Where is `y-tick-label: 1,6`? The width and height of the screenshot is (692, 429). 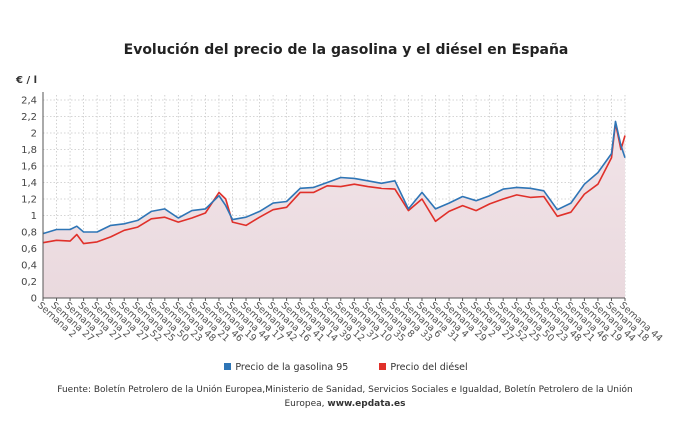 y-tick-label: 1,6 is located at coordinates (29, 167).